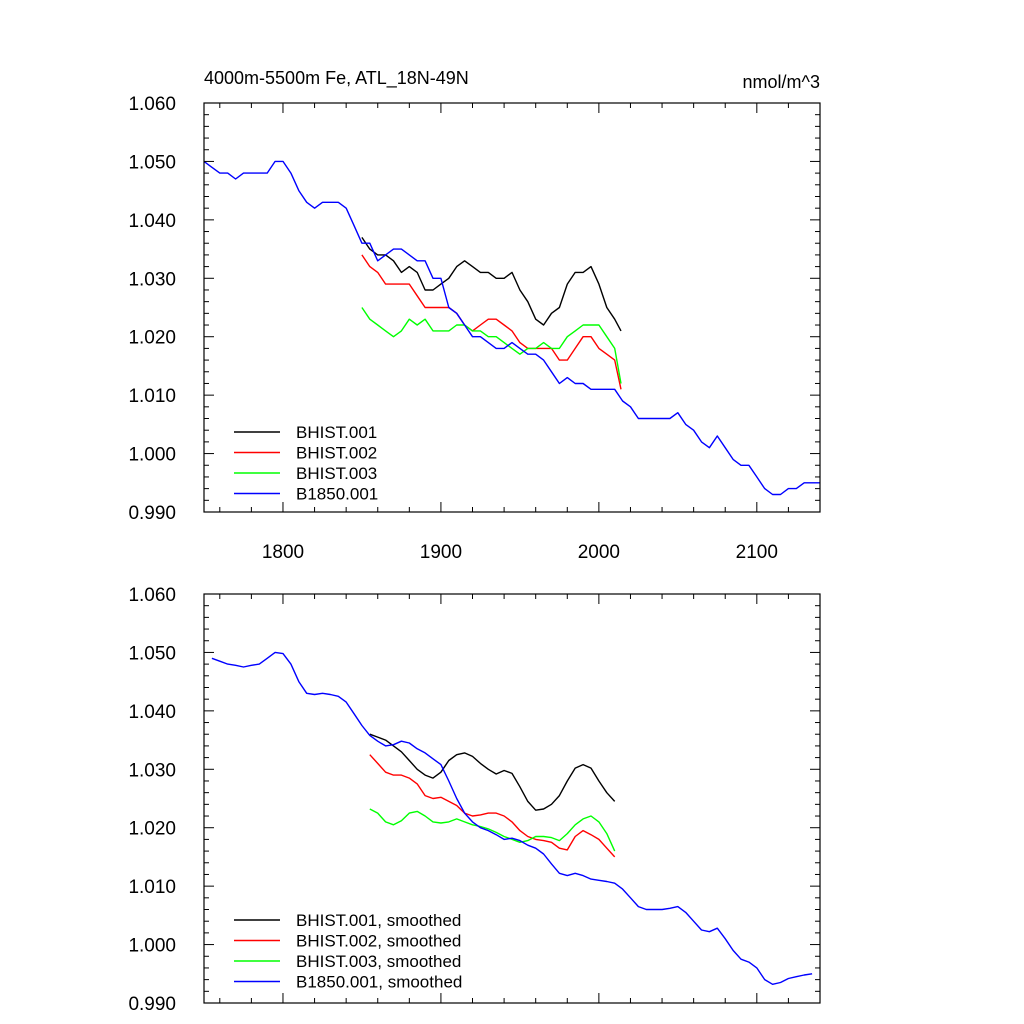 Image resolution: width=1024 pixels, height=1024 pixels. Describe the element at coordinates (378, 961) in the screenshot. I see `legend-label: BHIST.003, smoothed` at that location.